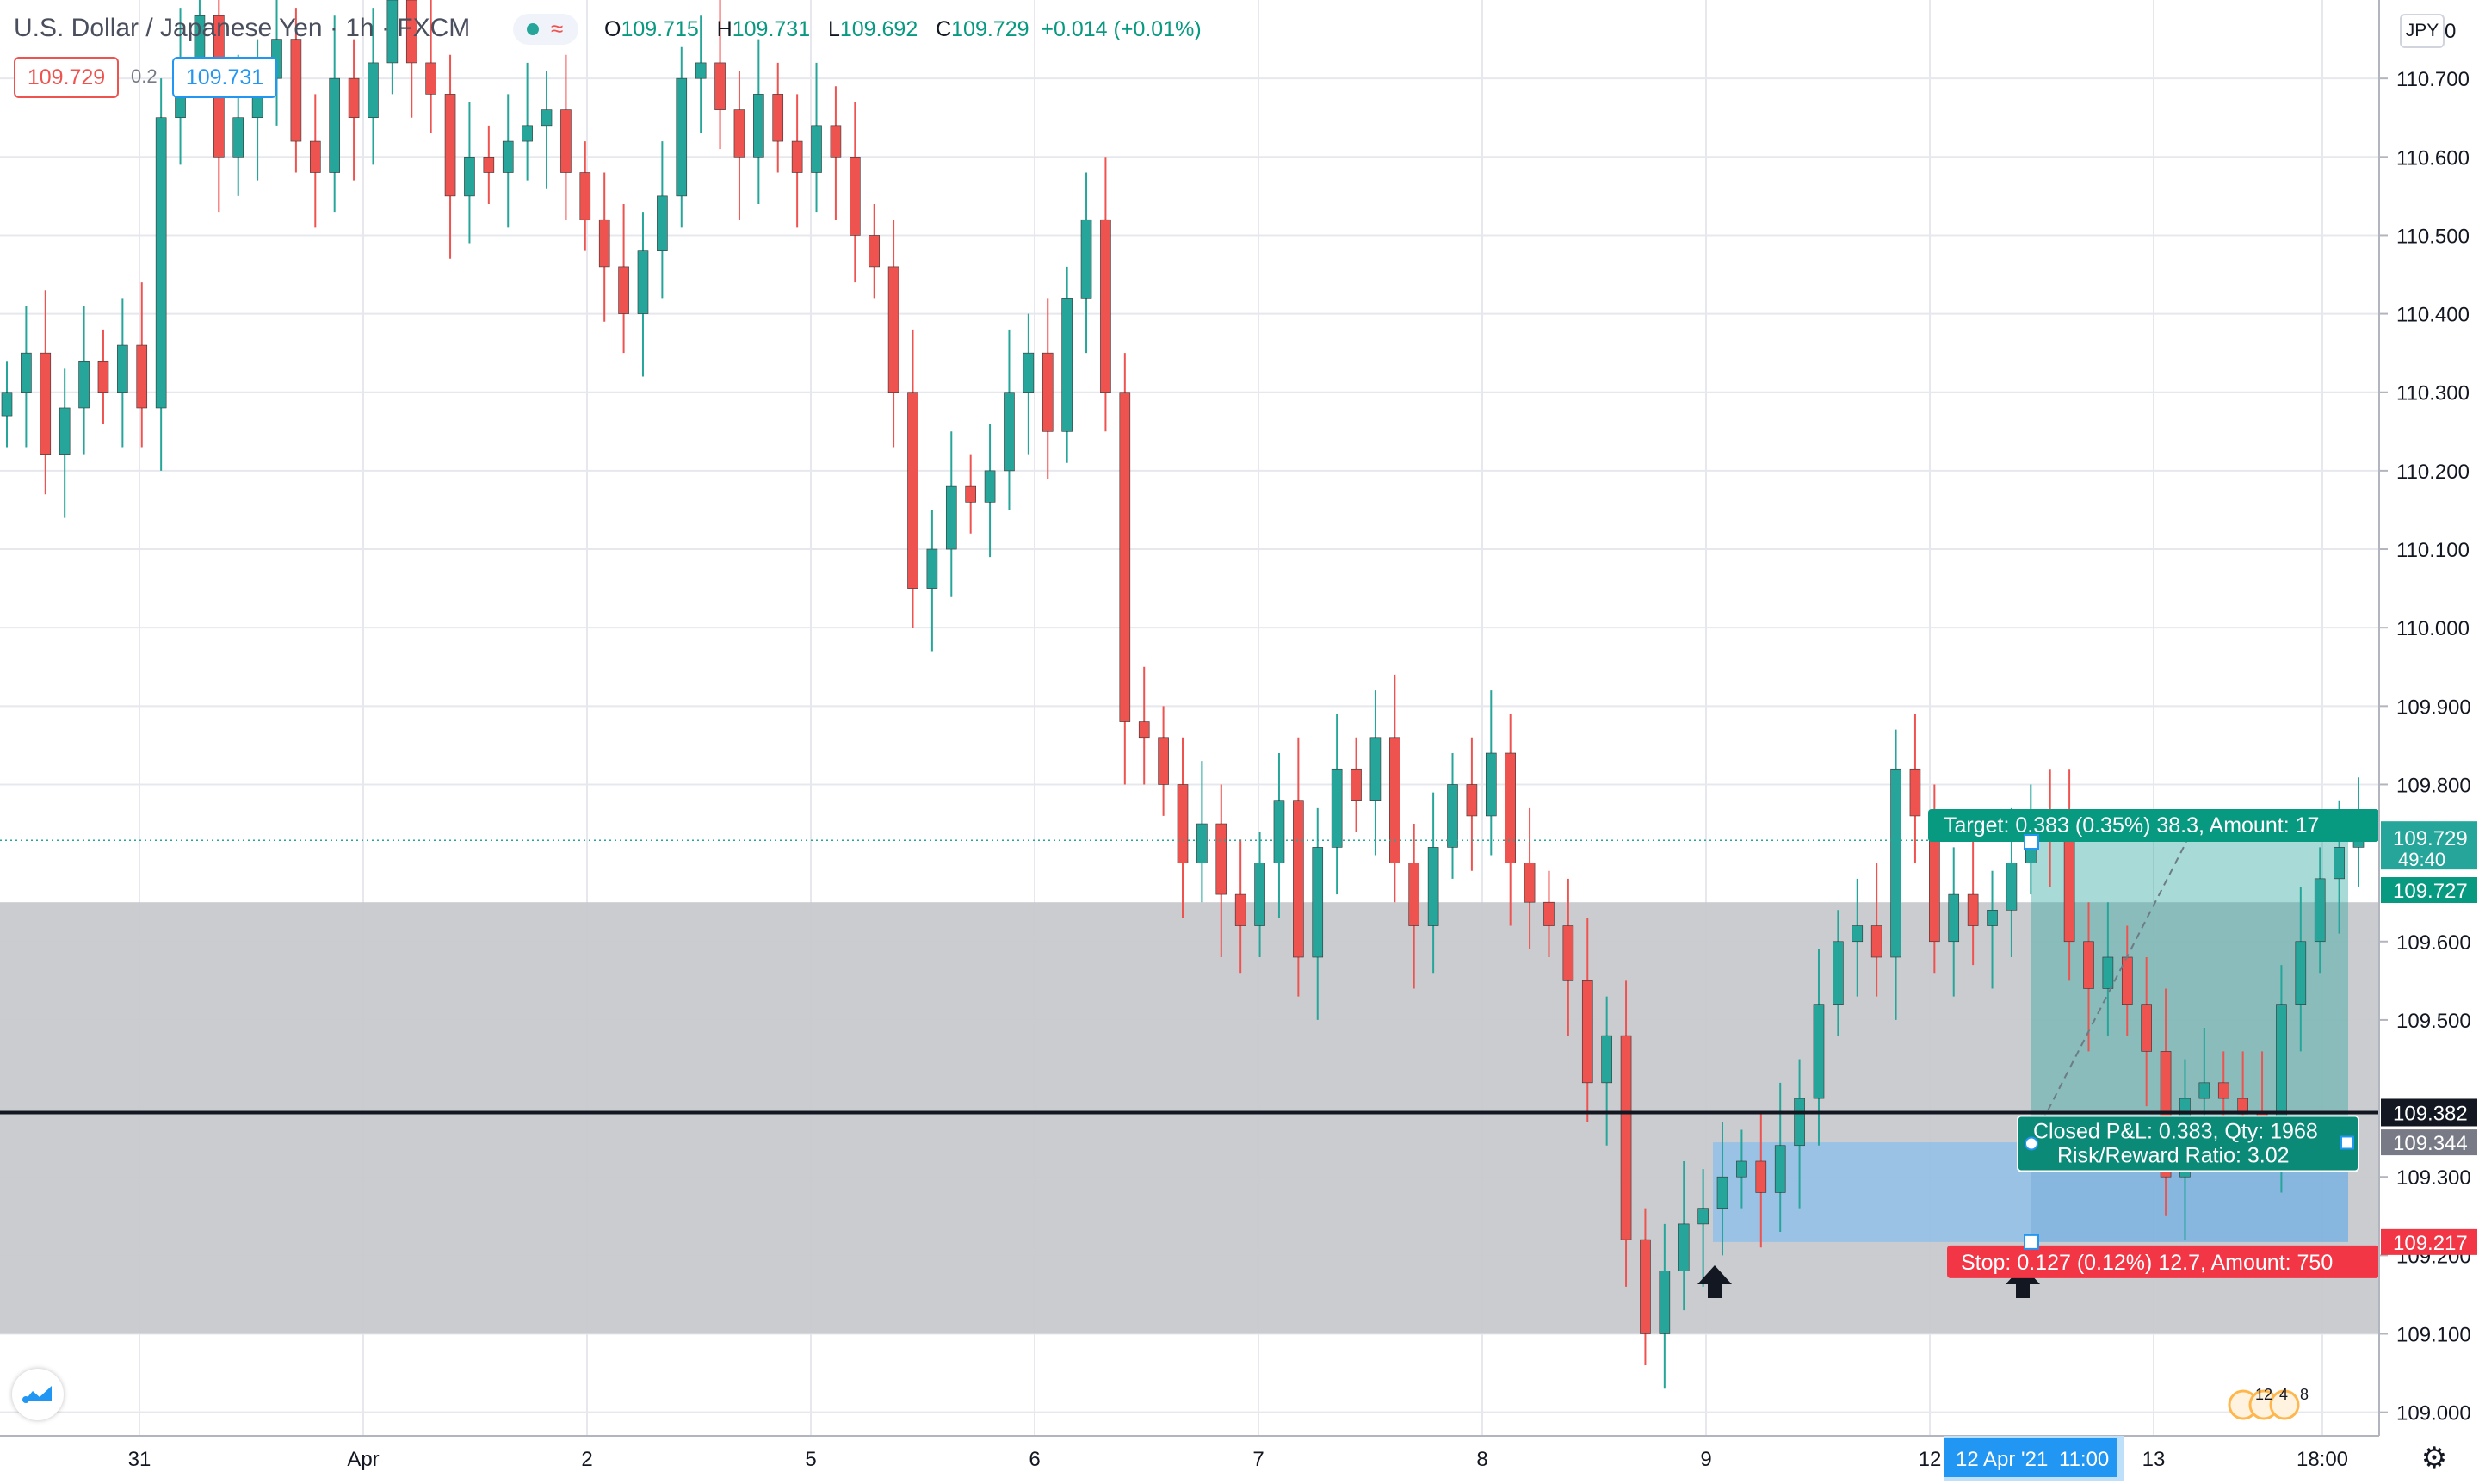 Image resolution: width=2479 pixels, height=1484 pixels. I want to click on target-handle, so click(2031, 842).